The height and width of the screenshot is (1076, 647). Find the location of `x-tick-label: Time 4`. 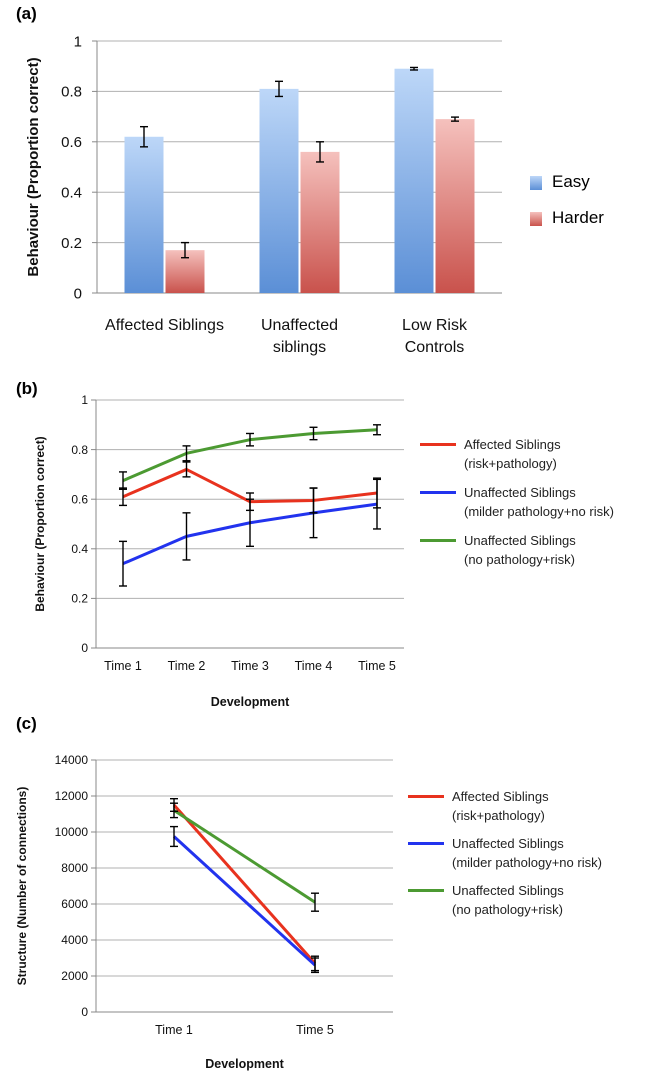

x-tick-label: Time 4 is located at coordinates (314, 666).